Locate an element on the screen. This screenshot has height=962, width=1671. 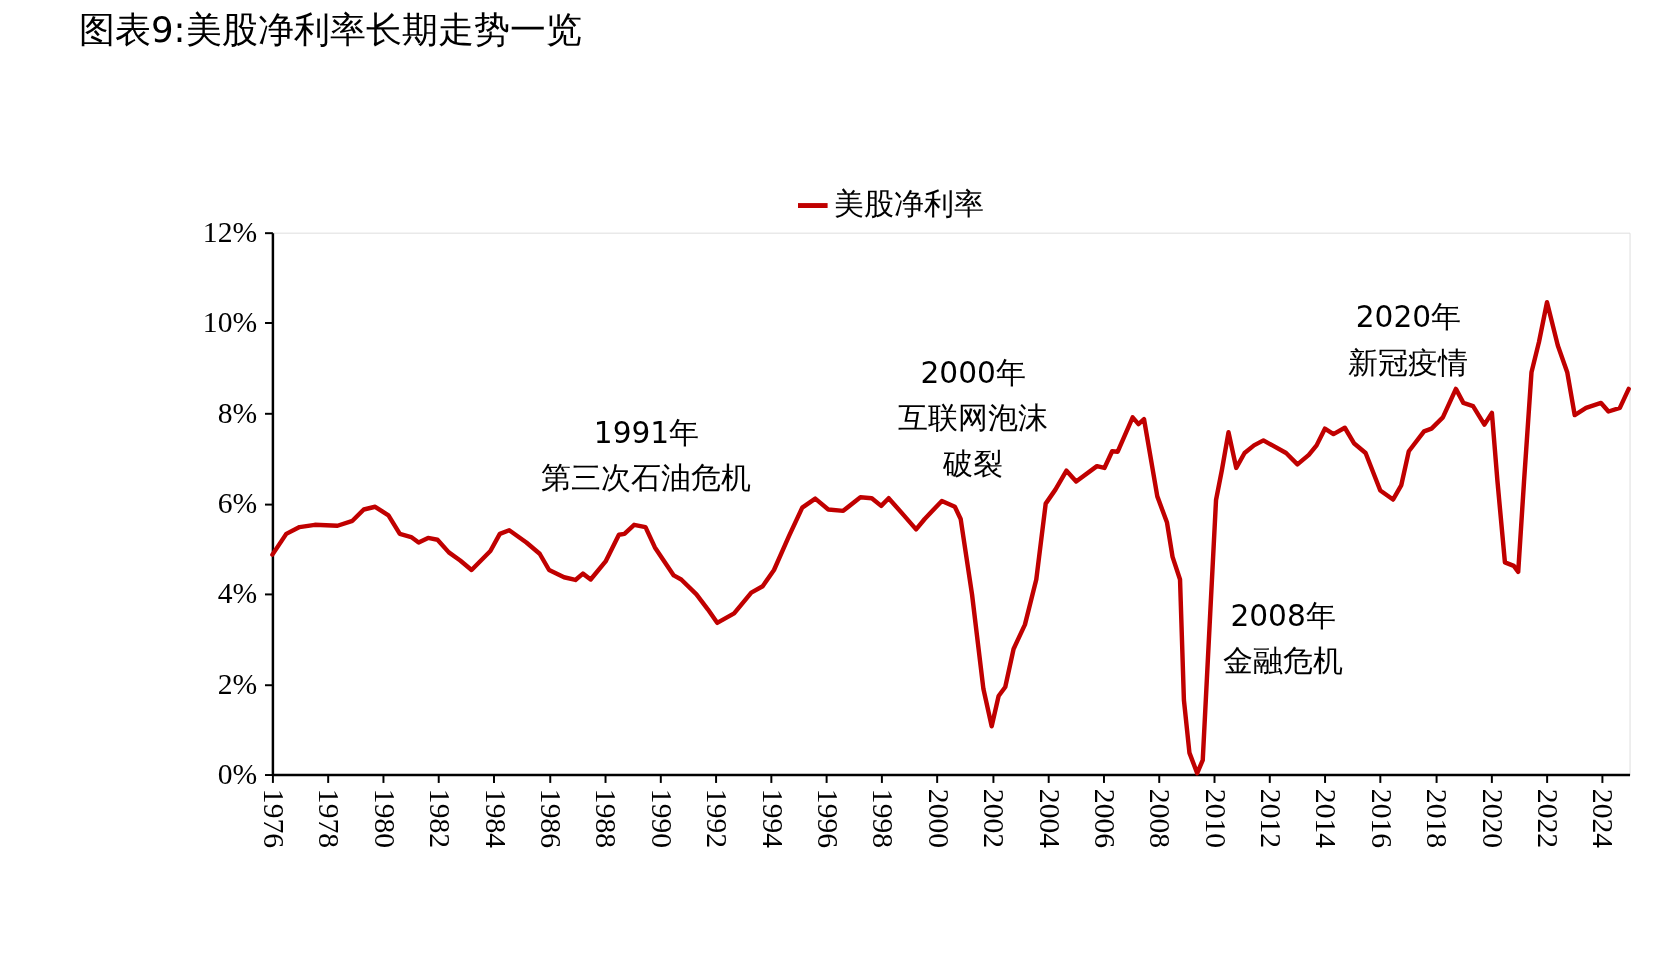
x-tick-label: 1980 is located at coordinates (384, 818).